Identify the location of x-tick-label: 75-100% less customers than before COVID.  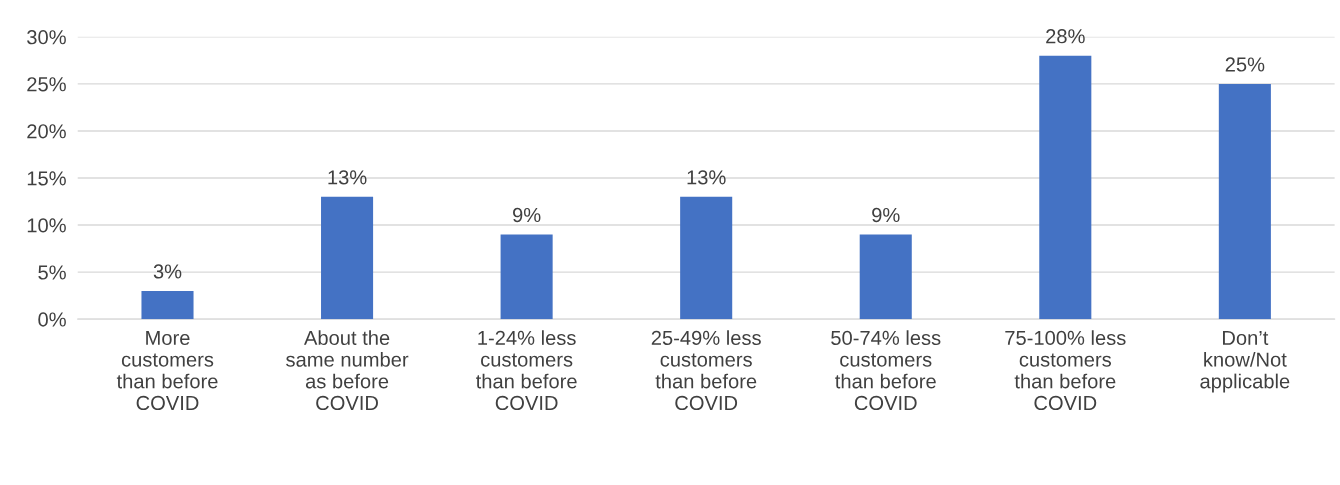
(1065, 370).